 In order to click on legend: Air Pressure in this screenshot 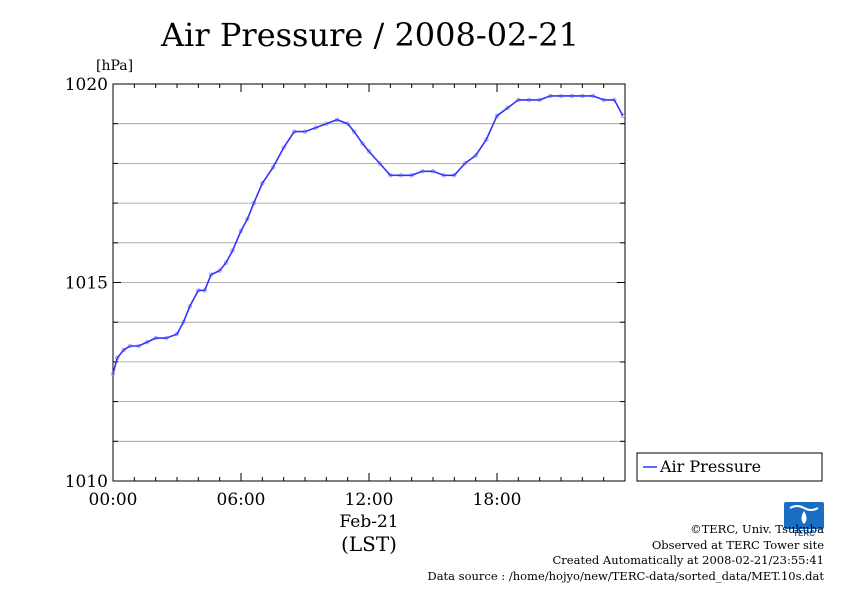, I will do `click(729, 467)`.